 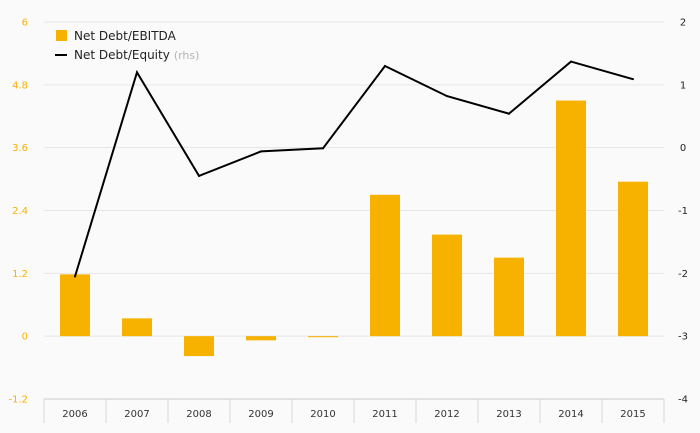 What do you see at coordinates (683, 274) in the screenshot?
I see `y-right-tick-label: -2` at bounding box center [683, 274].